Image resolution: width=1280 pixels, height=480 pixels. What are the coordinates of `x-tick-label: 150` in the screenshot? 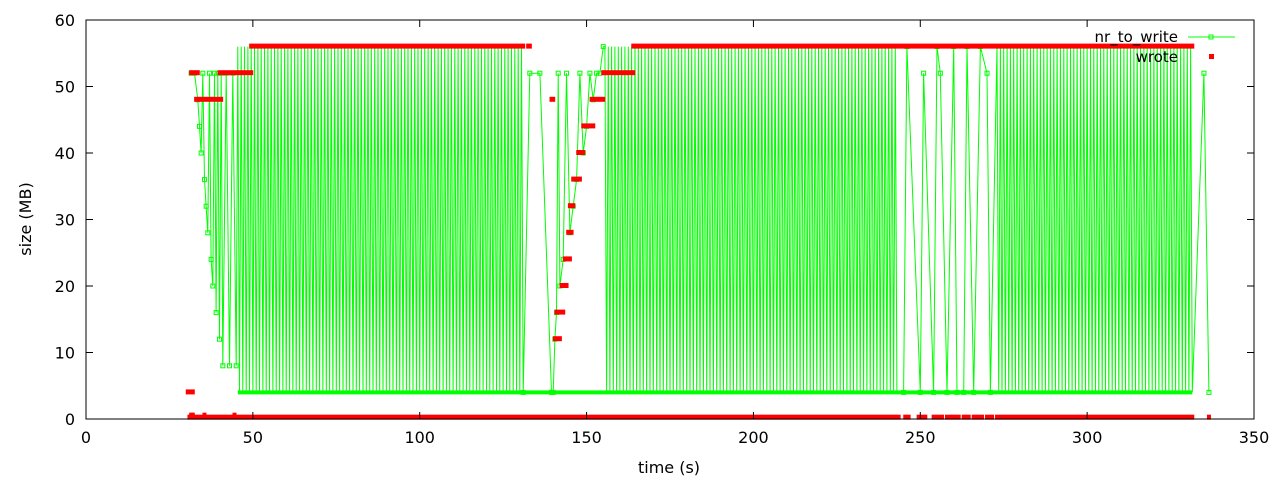 It's located at (586, 437).